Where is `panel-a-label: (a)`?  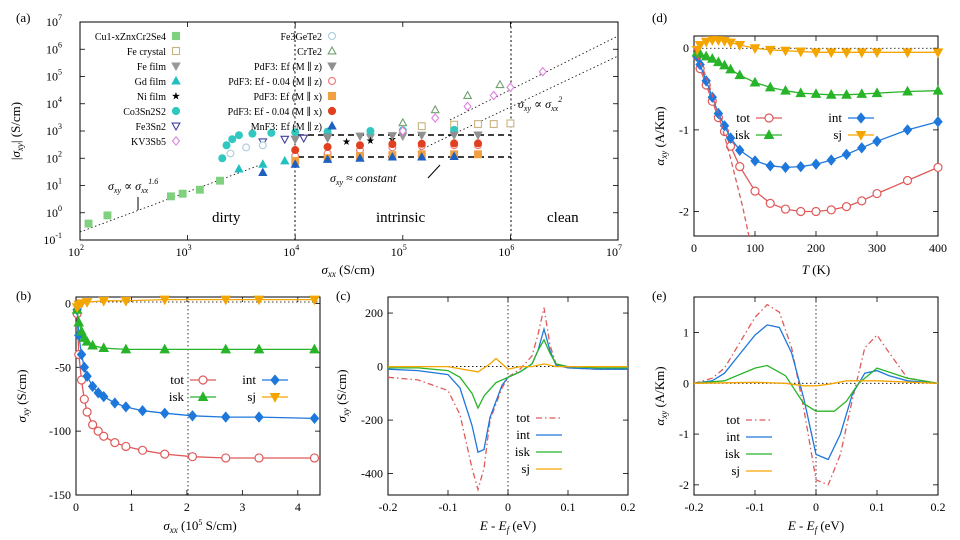
panel-a-label: (a) is located at coordinates (23, 17).